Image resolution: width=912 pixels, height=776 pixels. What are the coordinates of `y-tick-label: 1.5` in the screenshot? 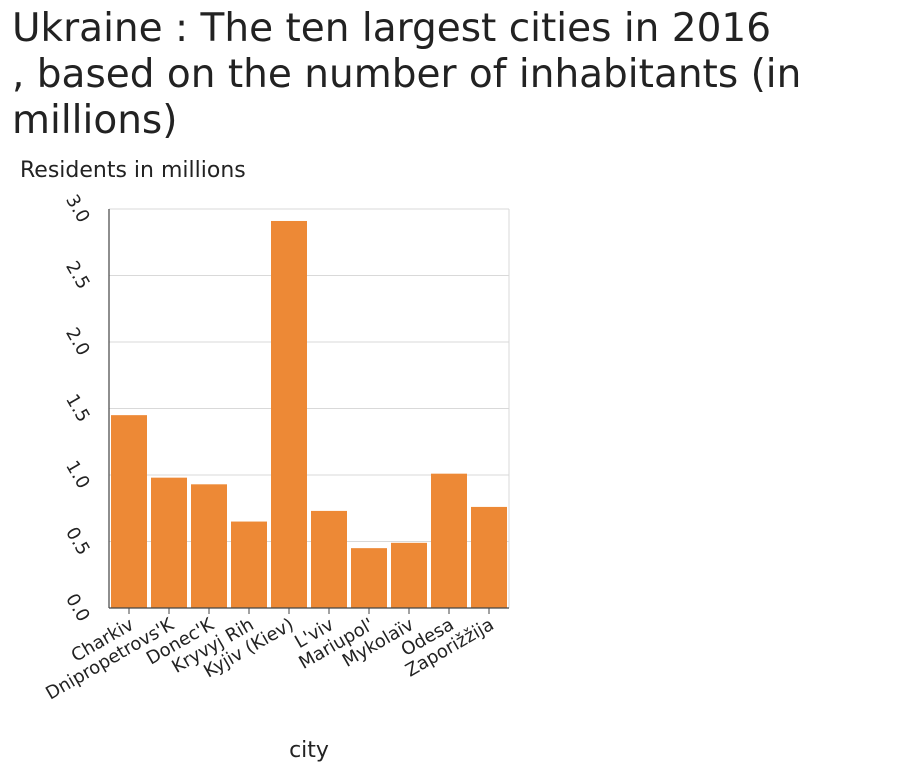 It's located at (77, 408).